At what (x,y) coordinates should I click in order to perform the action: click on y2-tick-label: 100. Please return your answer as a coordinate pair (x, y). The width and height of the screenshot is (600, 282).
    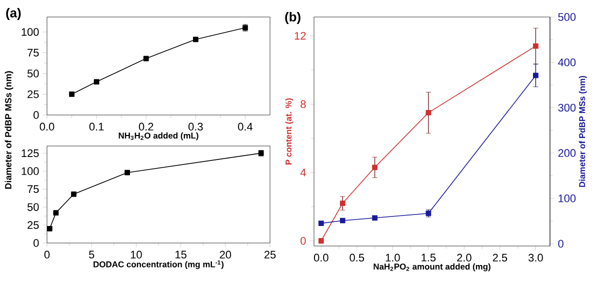
    Looking at the image, I should click on (567, 198).